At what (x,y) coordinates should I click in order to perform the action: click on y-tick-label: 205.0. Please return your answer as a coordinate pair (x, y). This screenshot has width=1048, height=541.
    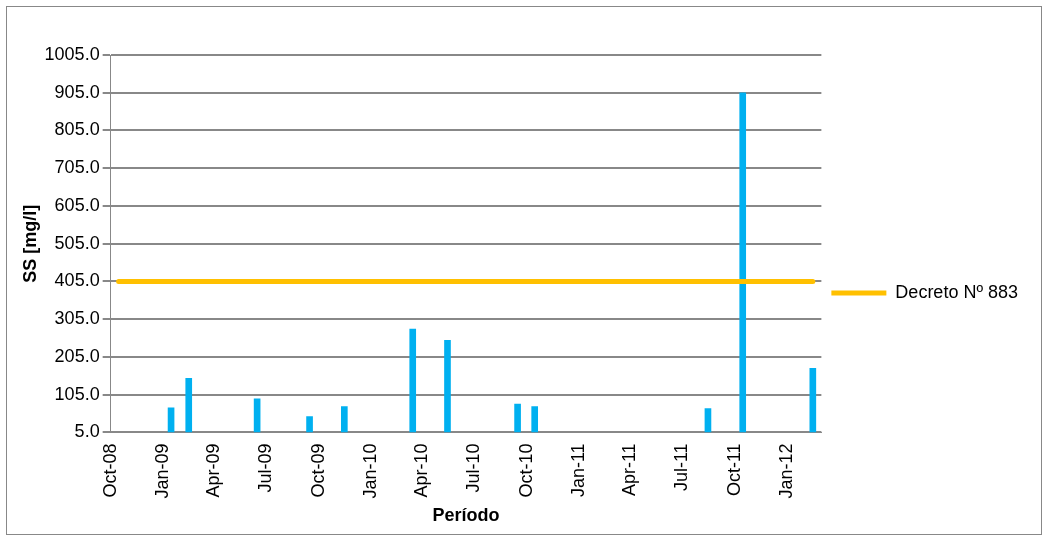
    Looking at the image, I should click on (77, 355).